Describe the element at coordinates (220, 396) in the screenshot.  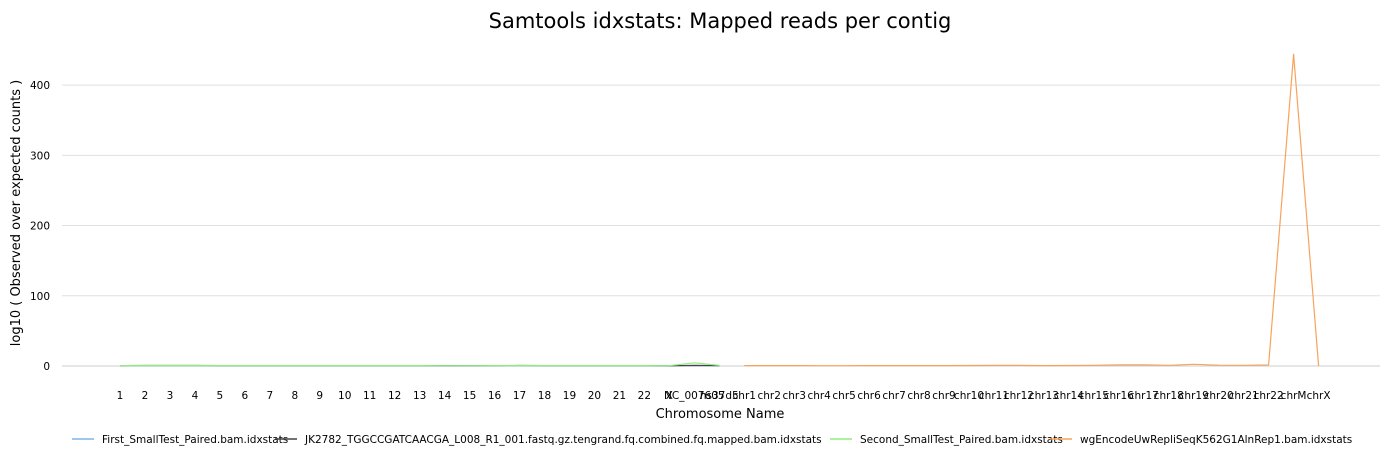
I see `x-tick-label: 5` at that location.